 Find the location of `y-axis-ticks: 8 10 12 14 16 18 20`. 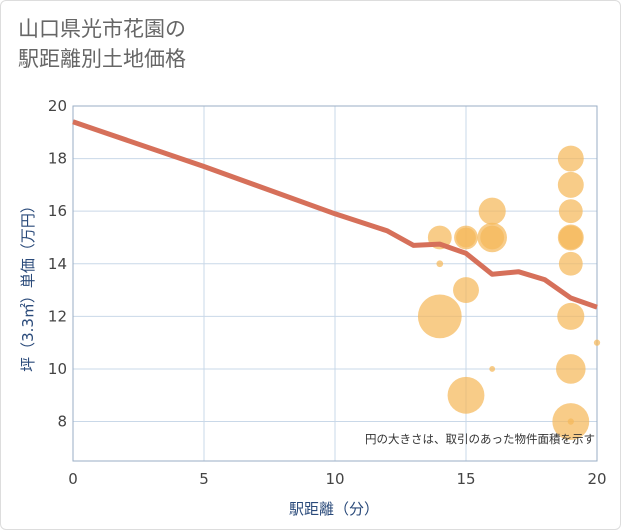

y-axis-ticks: 8 10 12 14 16 18 20 is located at coordinates (57, 264).